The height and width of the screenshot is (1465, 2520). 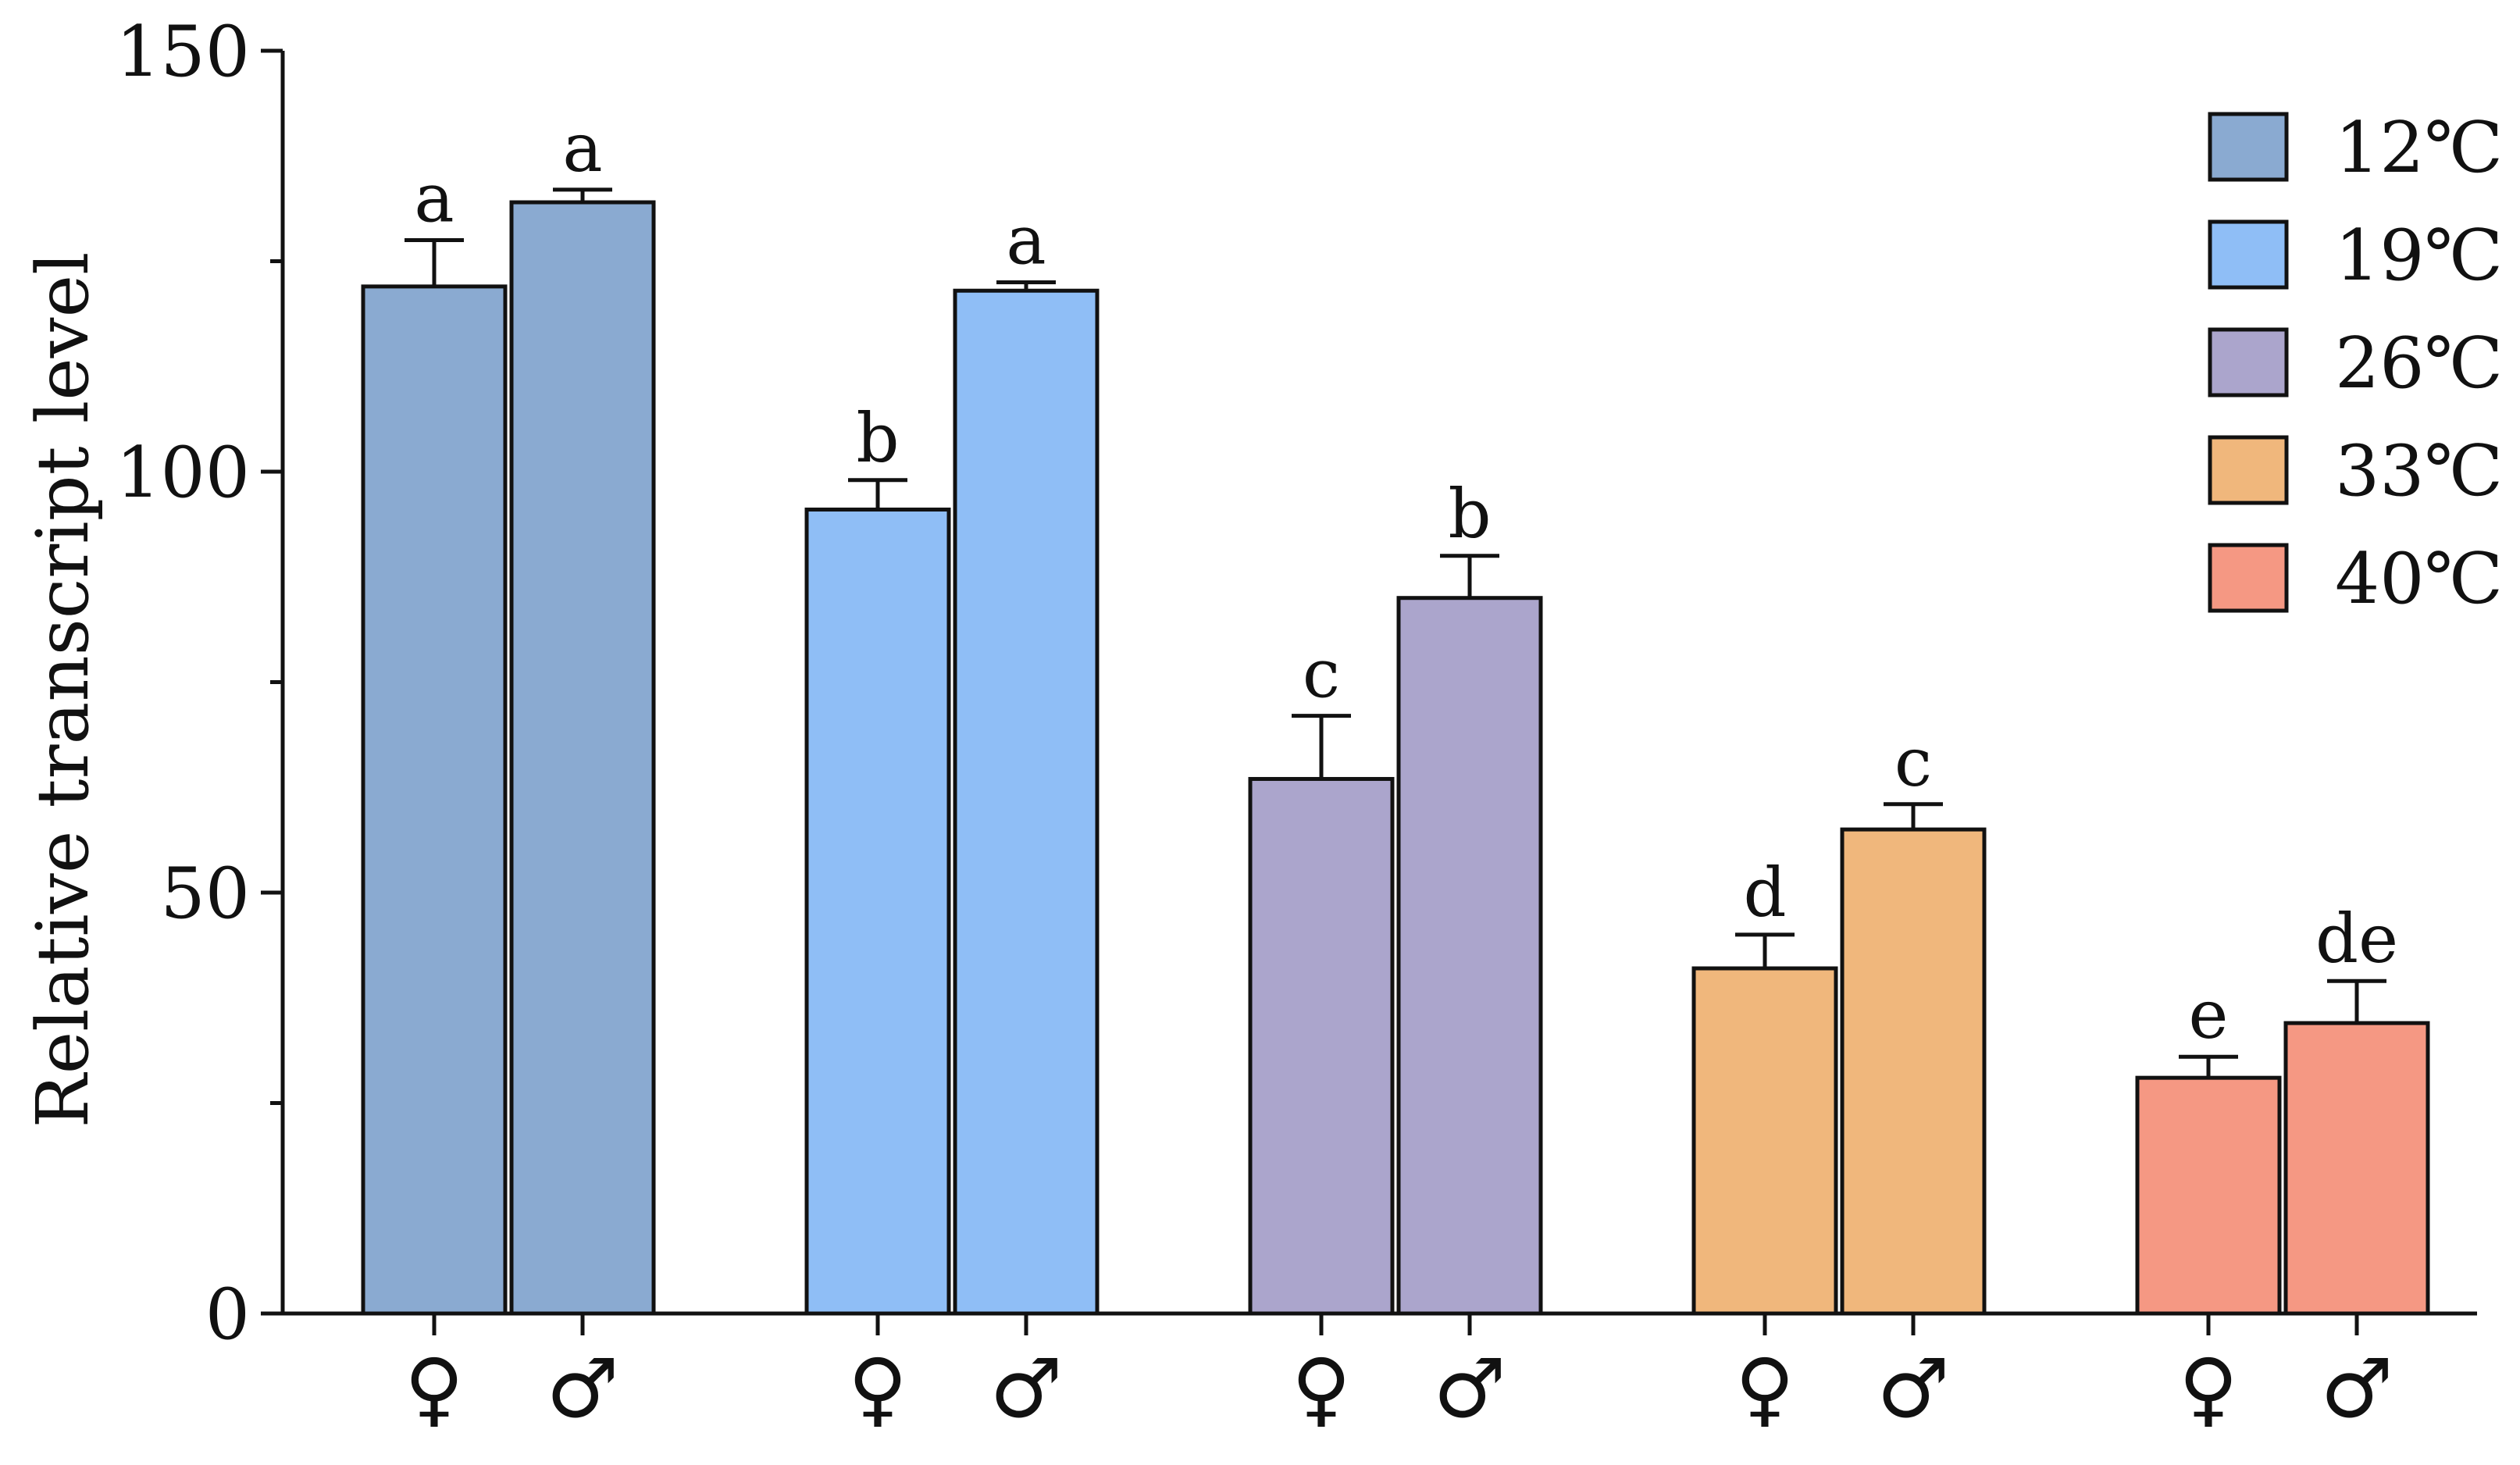 I want to click on x-axis: ♀ ♂ ♀ ♂ ♀ ♂ ♀ ♂ ♀ ♂, so click(x=1375, y=1373).